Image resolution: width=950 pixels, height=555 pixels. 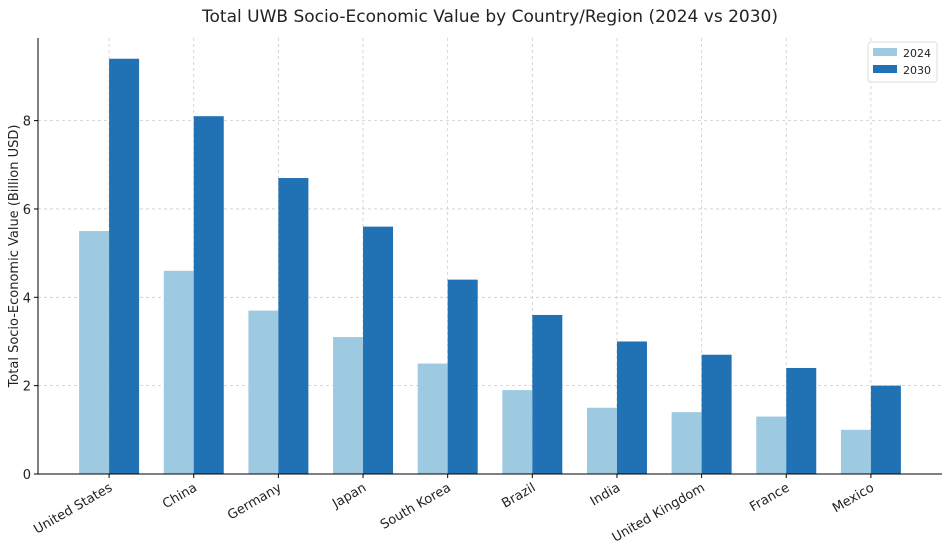 What do you see at coordinates (853, 498) in the screenshot?
I see `x-tick-label: Mexico` at bounding box center [853, 498].